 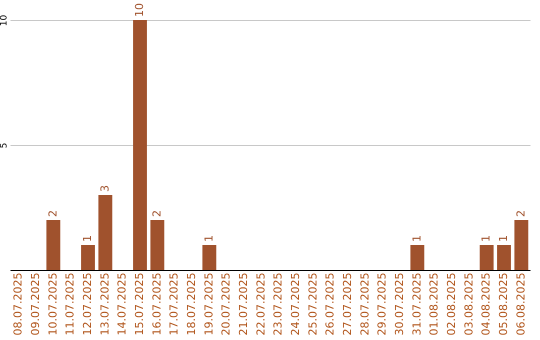 I want to click on y-tick-label: 5, so click(x=5, y=145).